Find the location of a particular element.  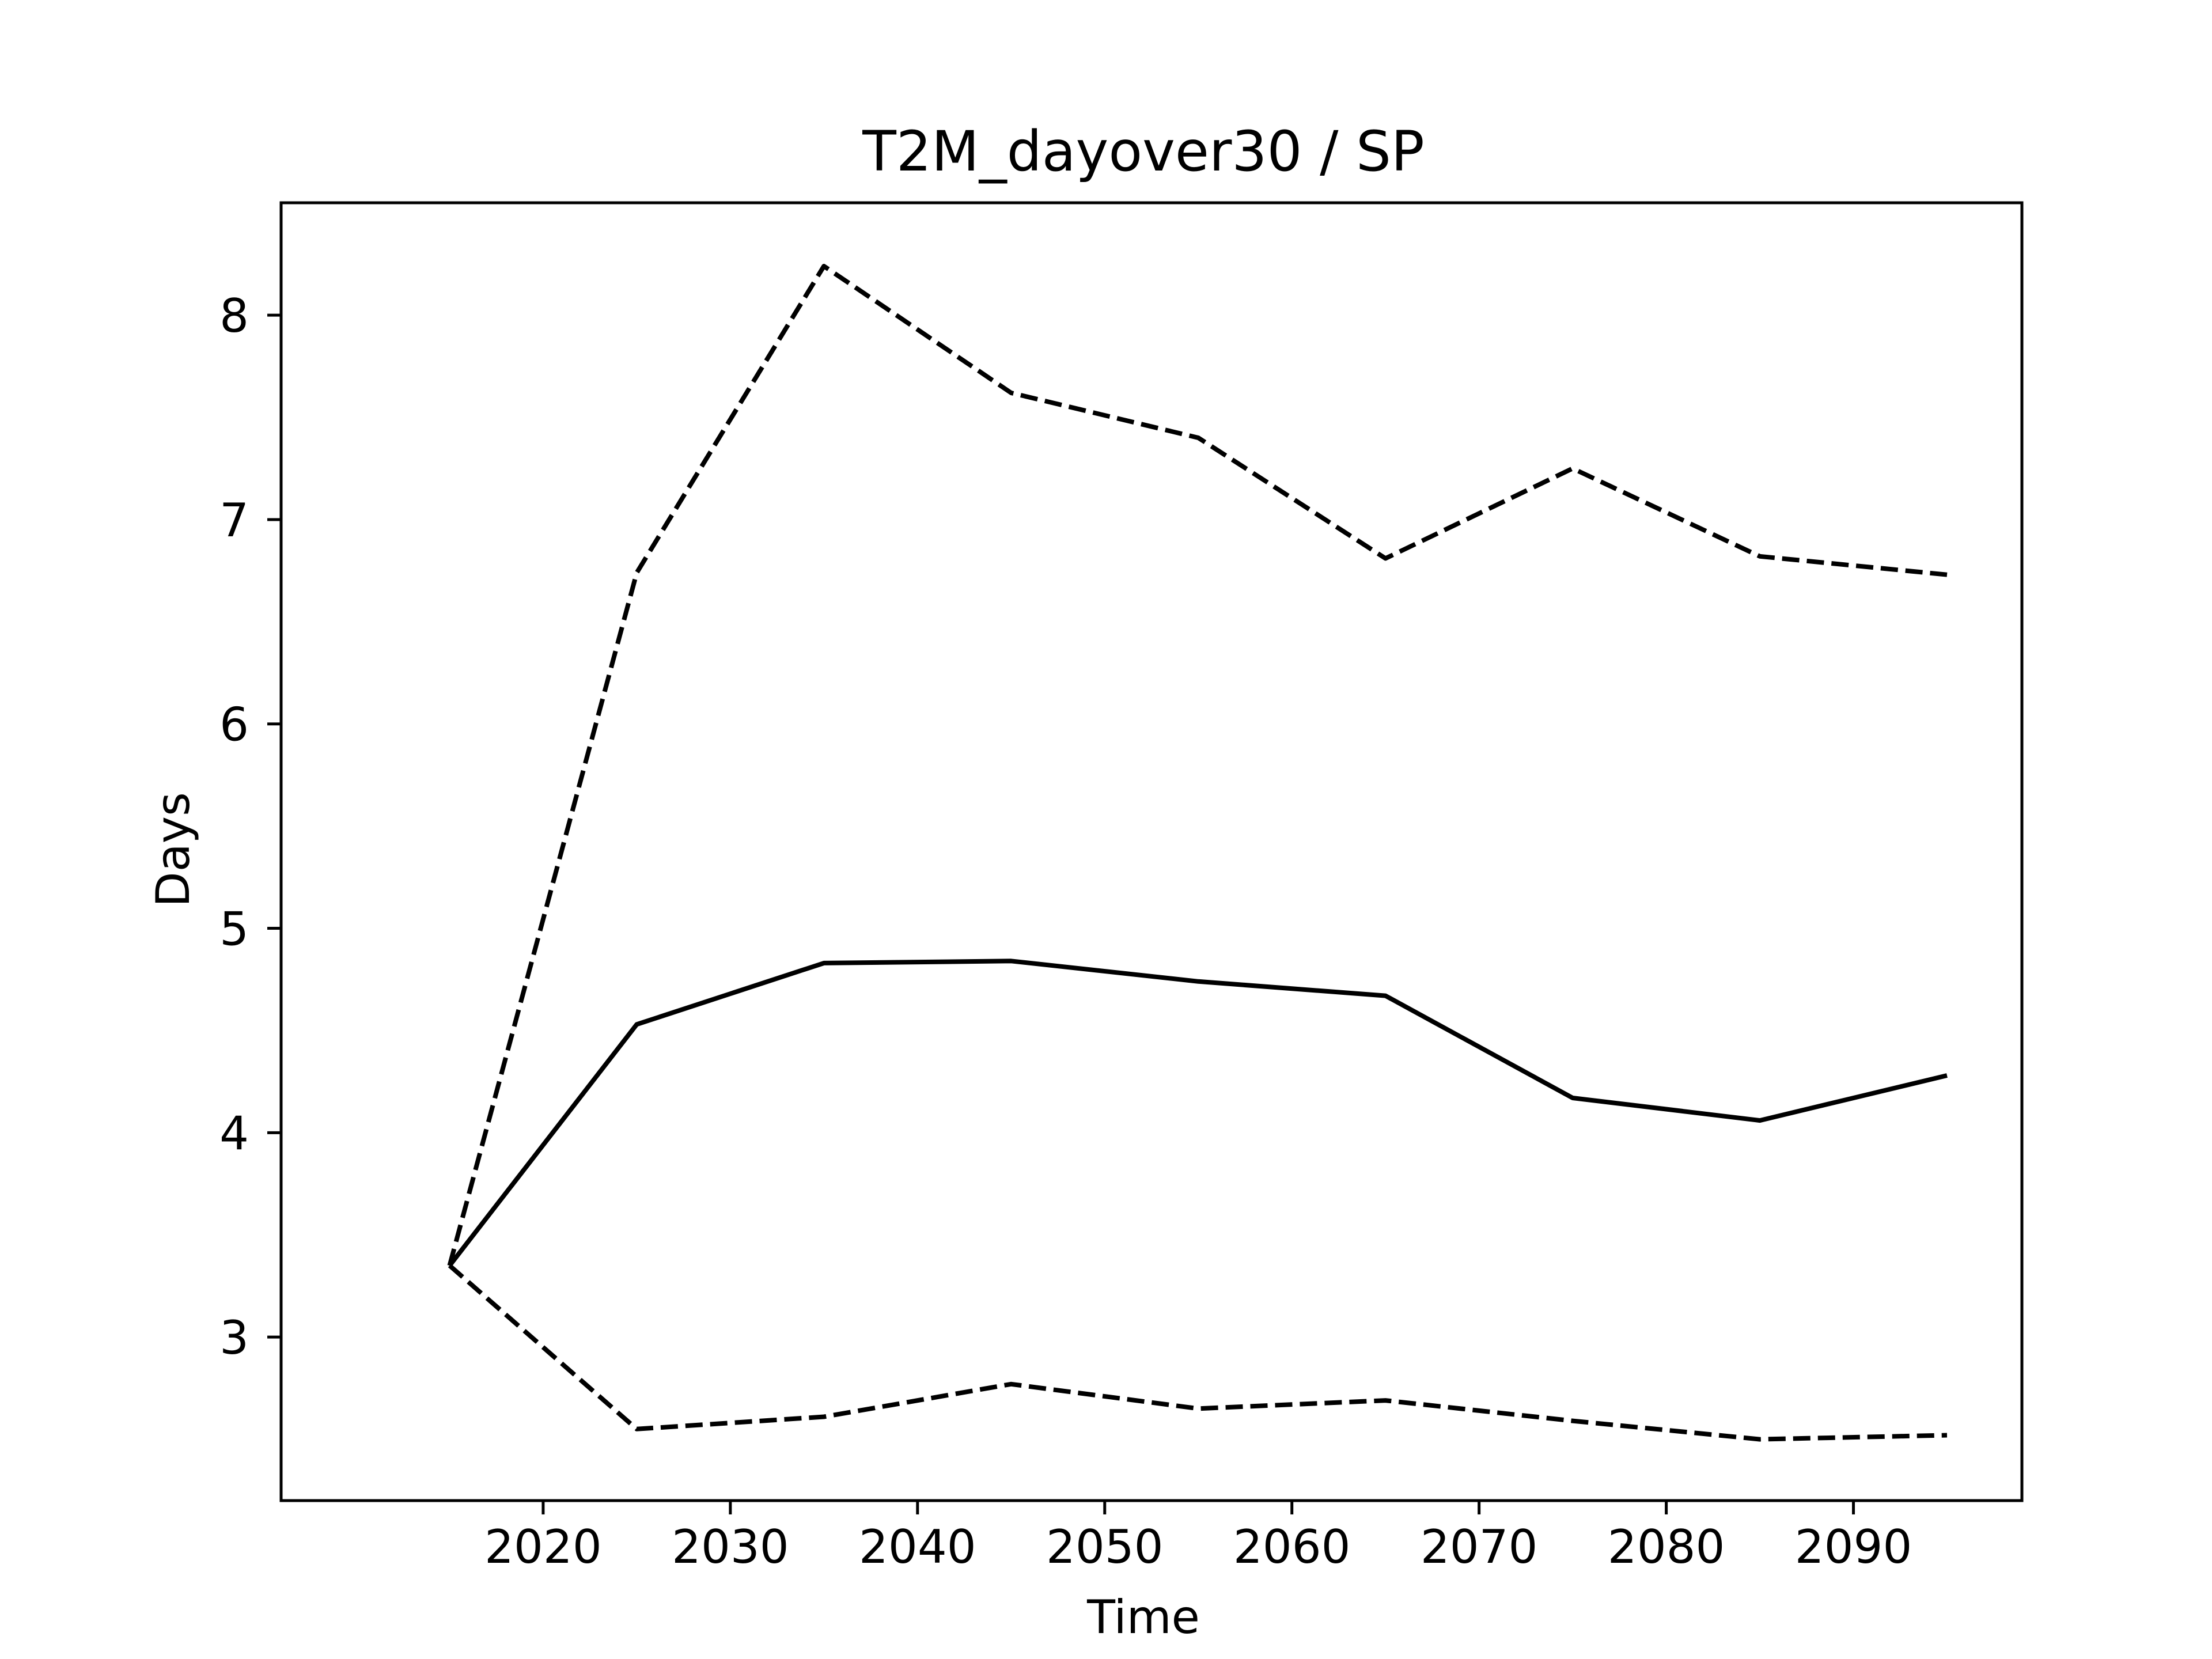

x-tick-label-2080: 2080 is located at coordinates (1666, 1547).